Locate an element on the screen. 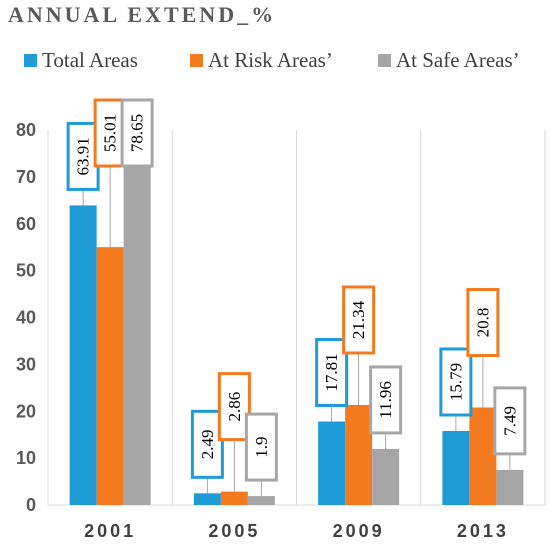  data-label: 15.79 is located at coordinates (455, 382).